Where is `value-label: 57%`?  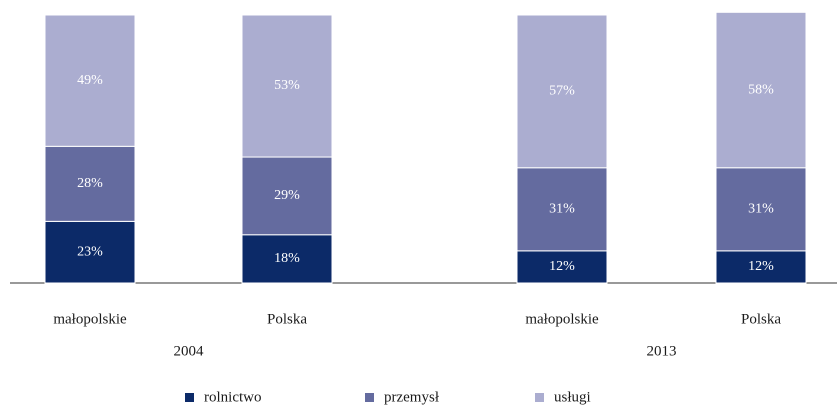 value-label: 57% is located at coordinates (562, 91).